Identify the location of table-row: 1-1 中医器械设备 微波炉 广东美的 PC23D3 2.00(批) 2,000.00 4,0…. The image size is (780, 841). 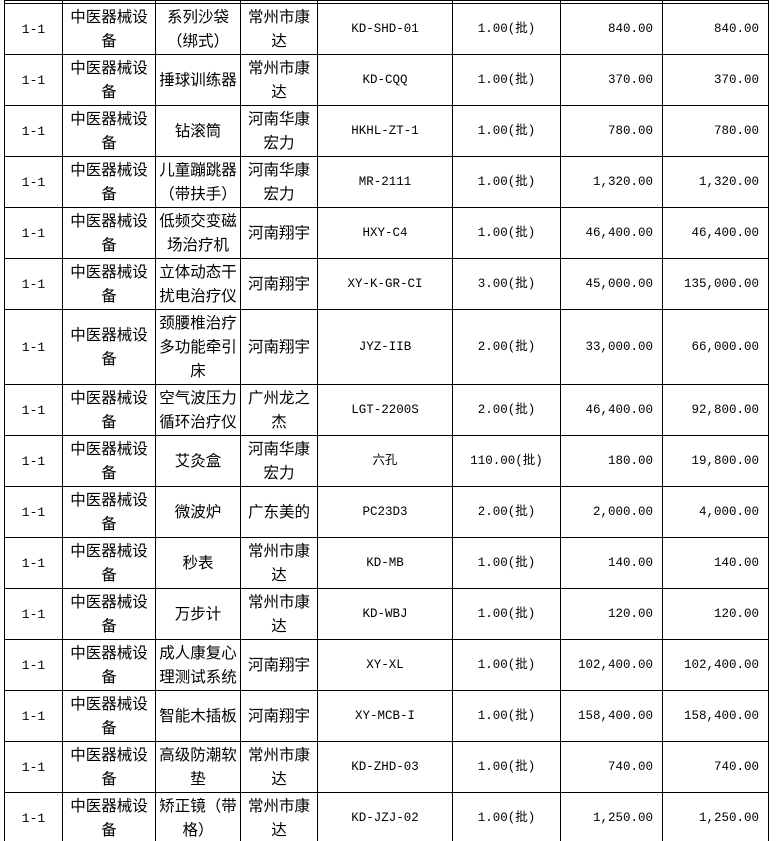
(386, 512).